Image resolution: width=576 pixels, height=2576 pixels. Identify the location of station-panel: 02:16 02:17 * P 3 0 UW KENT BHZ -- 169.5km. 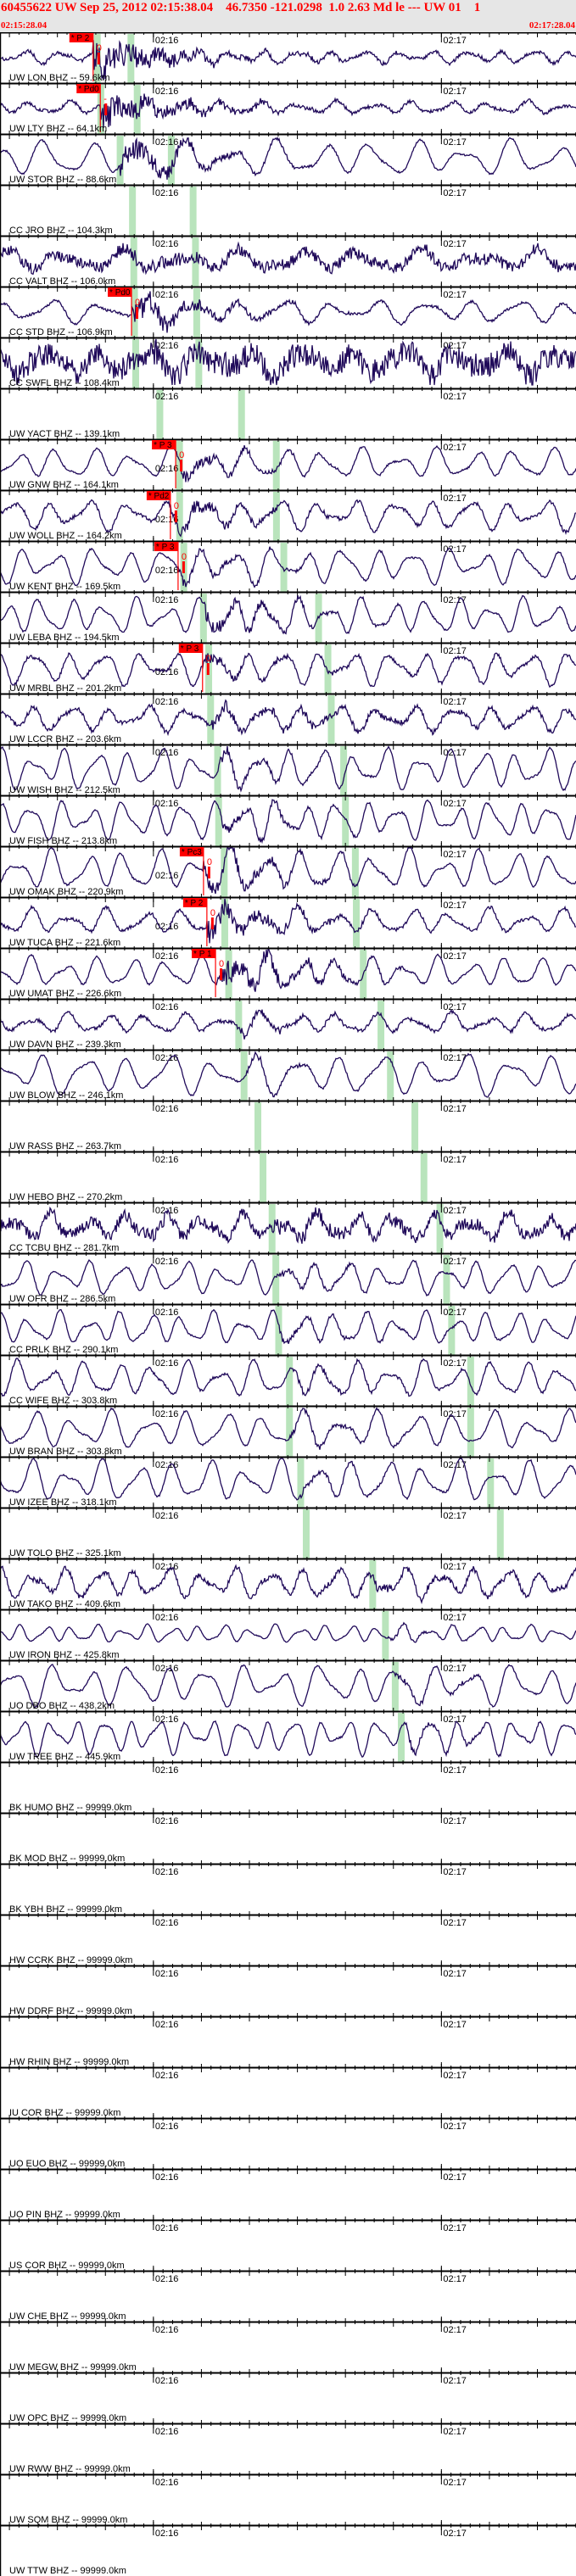
(288, 564).